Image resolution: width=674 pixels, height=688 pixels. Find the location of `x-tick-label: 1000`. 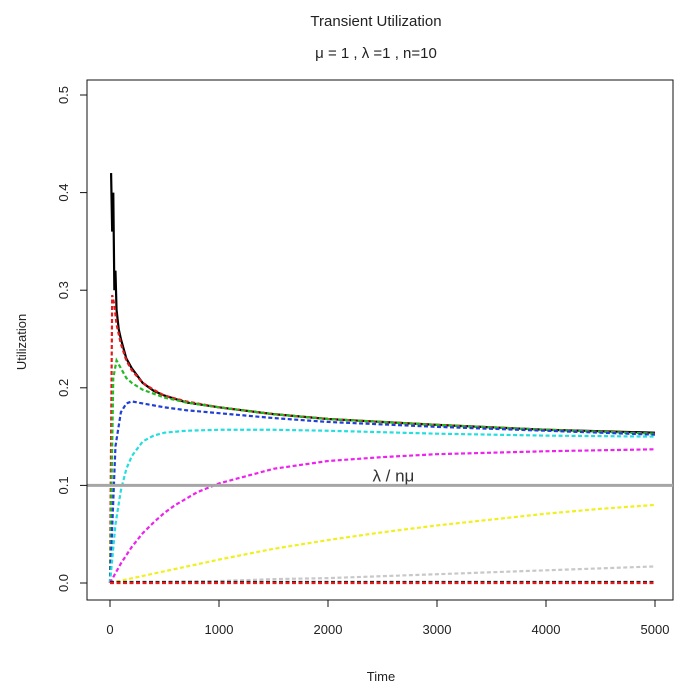

x-tick-label: 1000 is located at coordinates (219, 629).